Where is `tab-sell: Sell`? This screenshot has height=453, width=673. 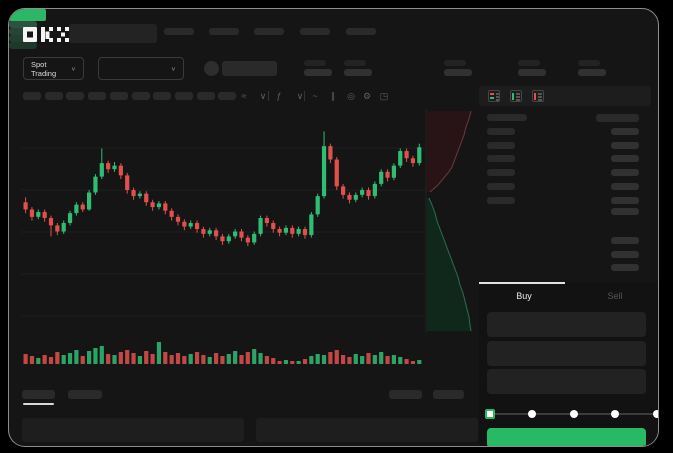 tab-sell: Sell is located at coordinates (614, 295).